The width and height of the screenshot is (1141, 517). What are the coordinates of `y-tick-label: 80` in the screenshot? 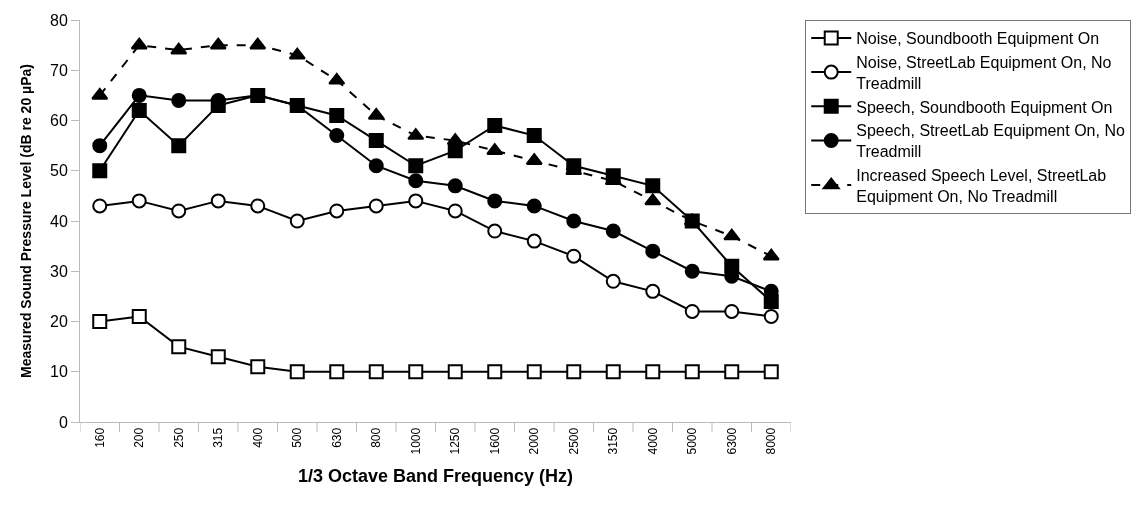 It's located at (59, 20).